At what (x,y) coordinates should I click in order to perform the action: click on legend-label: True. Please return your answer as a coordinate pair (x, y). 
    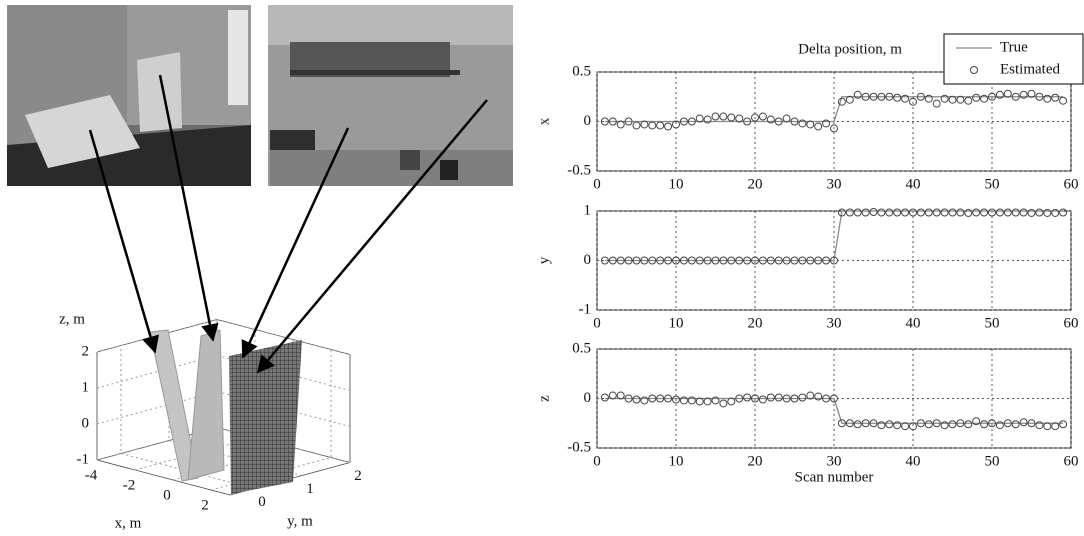
    Looking at the image, I should click on (1014, 47).